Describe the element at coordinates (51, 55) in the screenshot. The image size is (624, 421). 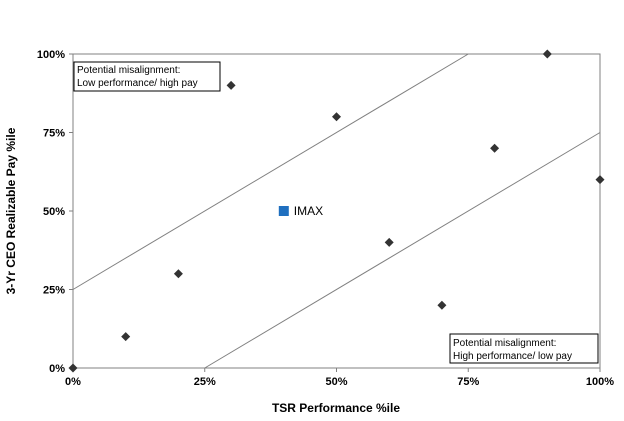
I see `y-tick-label: 100%` at that location.